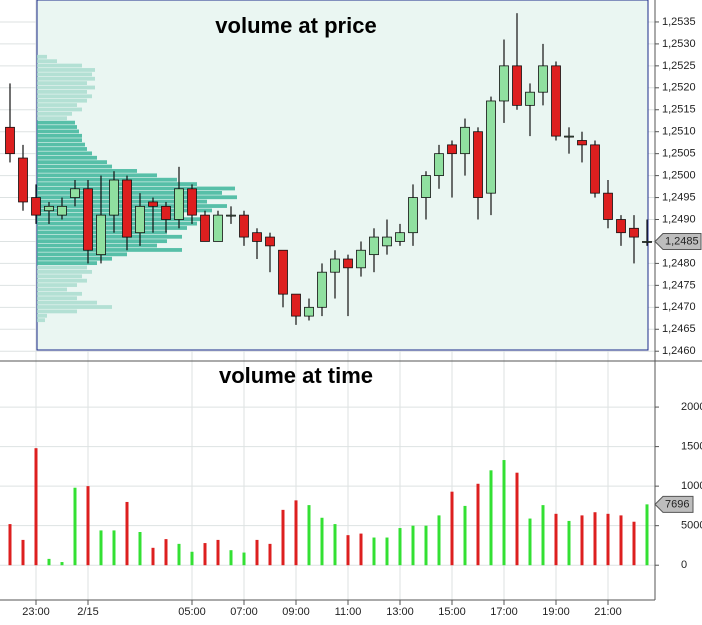 This screenshot has height=625, width=702. Describe the element at coordinates (674, 504) in the screenshot. I see `last-volume-tag` at that location.